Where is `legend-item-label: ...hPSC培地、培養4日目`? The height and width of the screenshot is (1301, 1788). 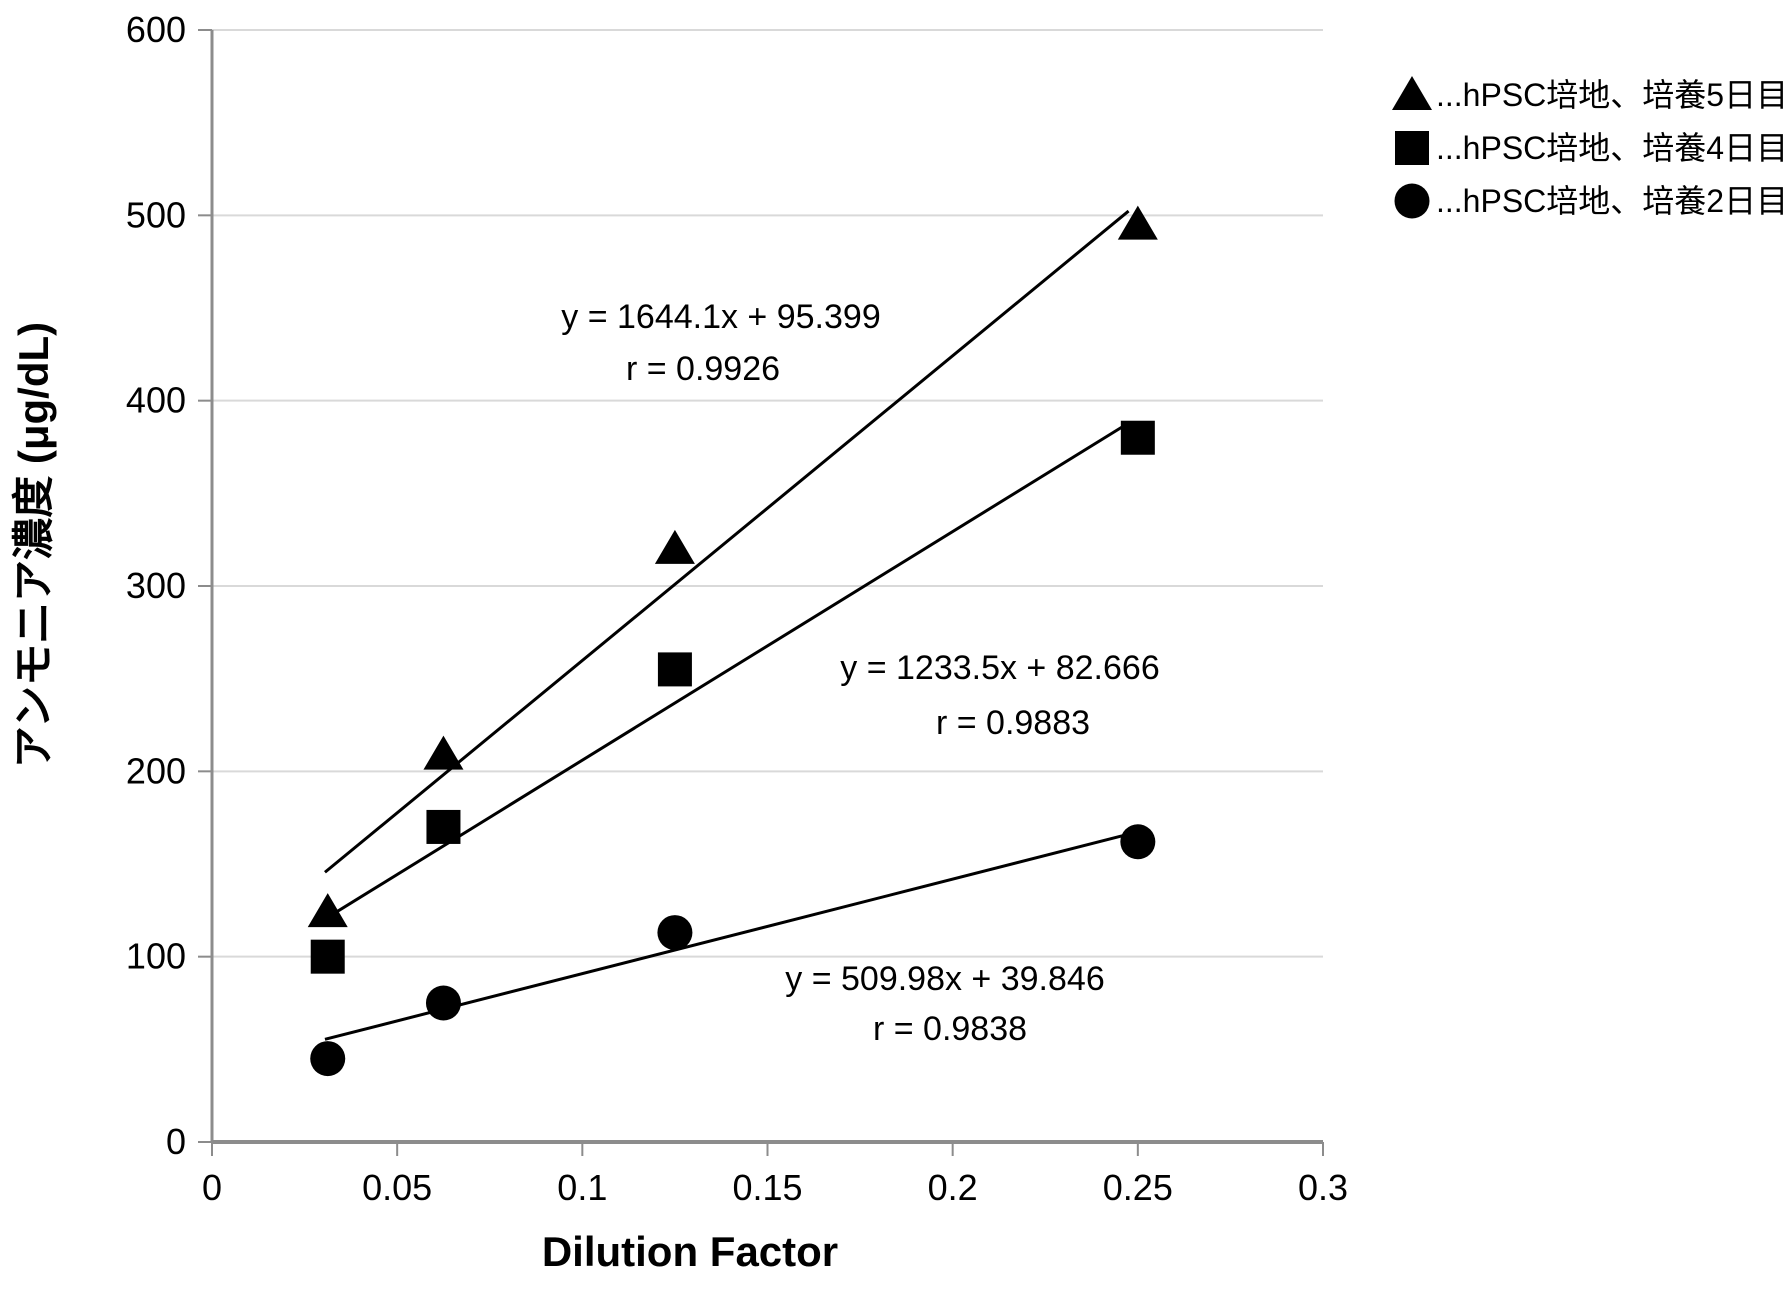 legend-item-label: ...hPSC培地、培養4日目 is located at coordinates (1612, 148).